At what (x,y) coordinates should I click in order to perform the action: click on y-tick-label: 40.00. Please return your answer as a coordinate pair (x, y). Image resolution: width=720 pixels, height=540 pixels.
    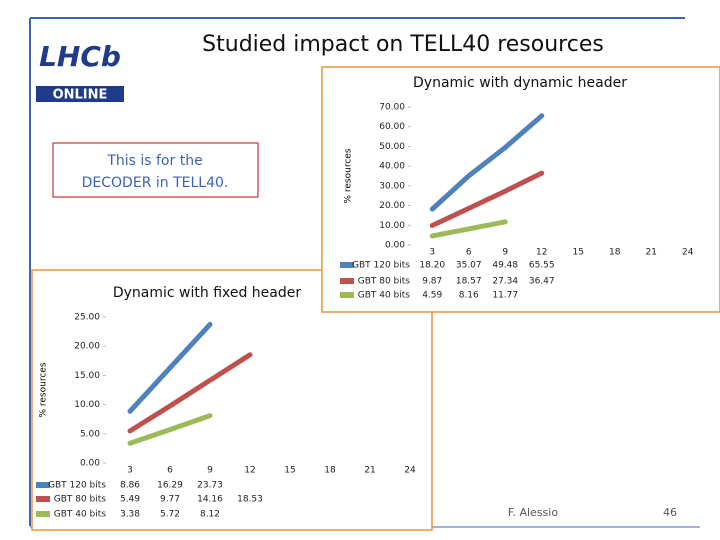
    Looking at the image, I should click on (392, 167).